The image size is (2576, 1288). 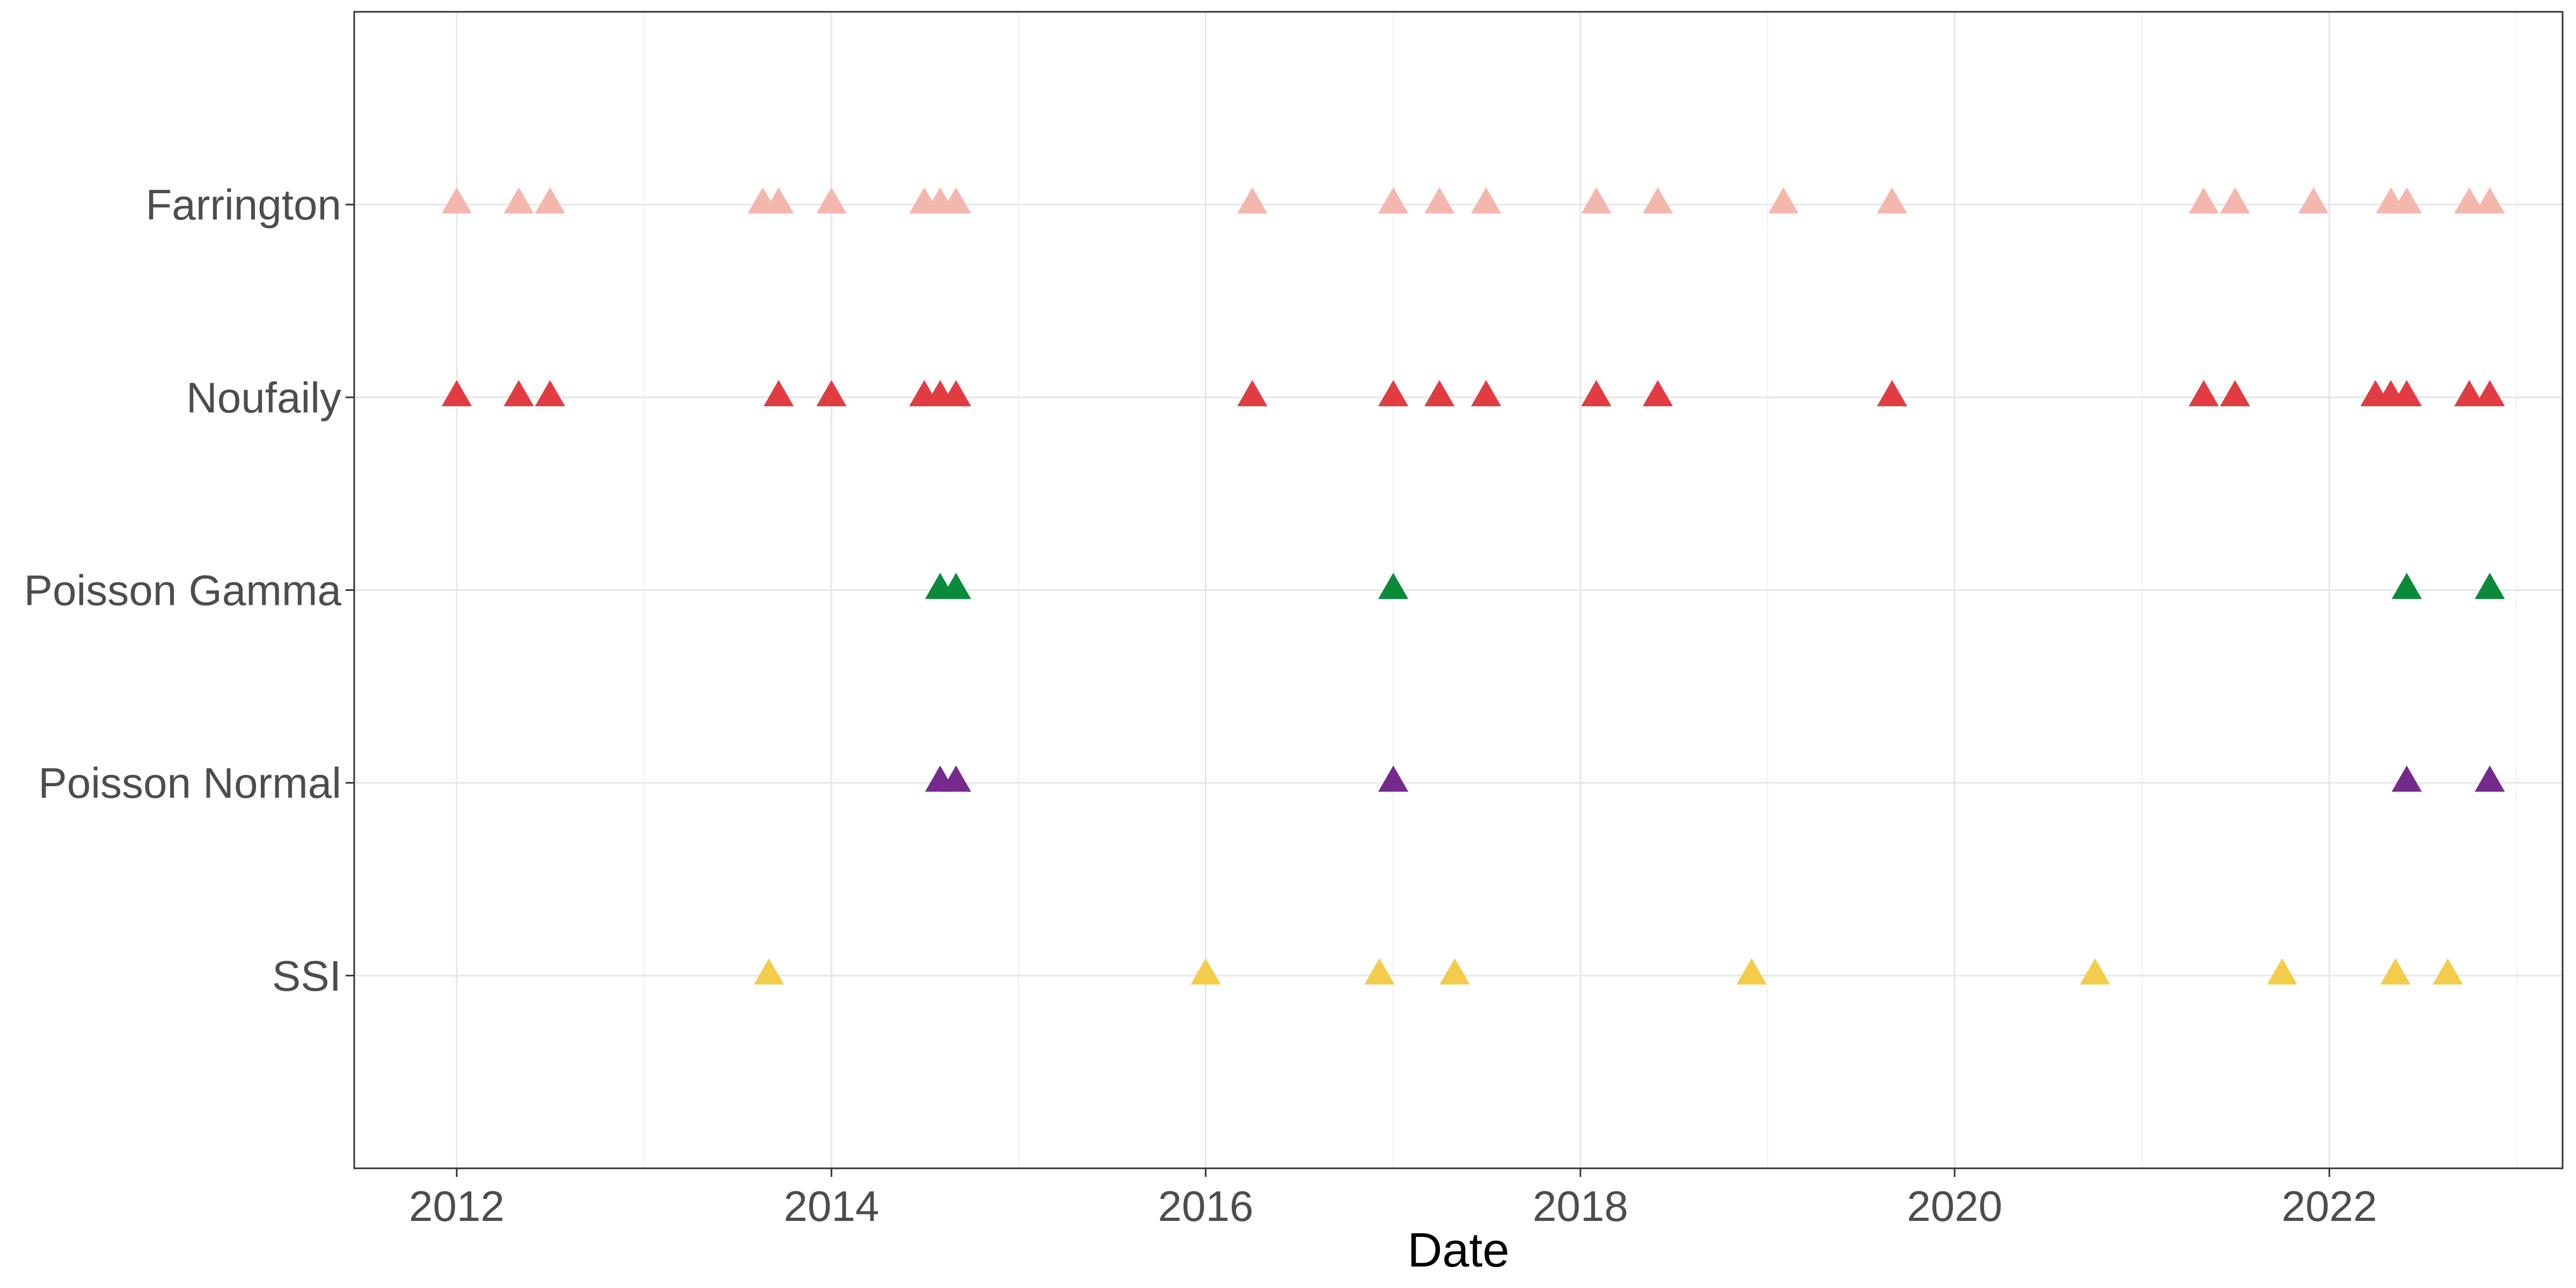 What do you see at coordinates (1458, 1250) in the screenshot?
I see `x-axis-title: Date` at bounding box center [1458, 1250].